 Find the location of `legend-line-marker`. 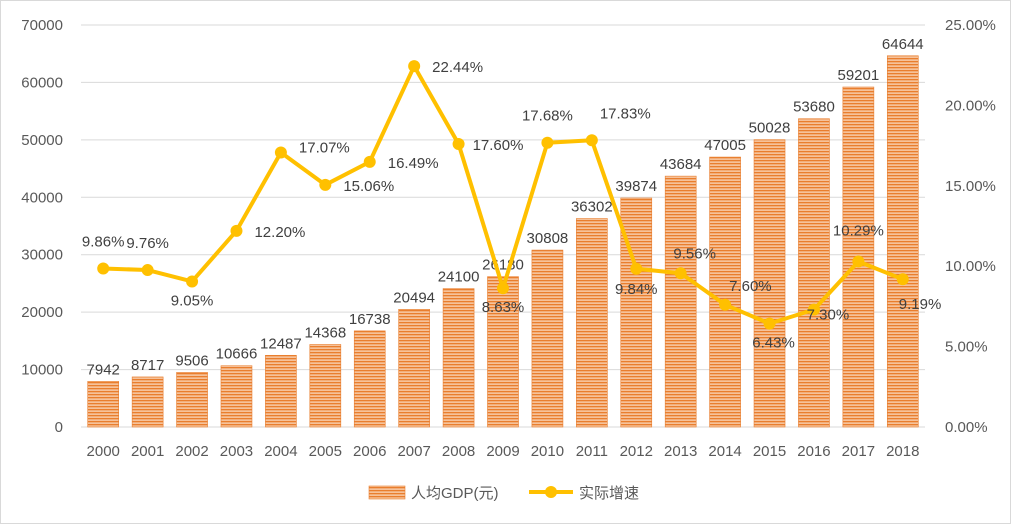

legend-line-marker is located at coordinates (551, 492).